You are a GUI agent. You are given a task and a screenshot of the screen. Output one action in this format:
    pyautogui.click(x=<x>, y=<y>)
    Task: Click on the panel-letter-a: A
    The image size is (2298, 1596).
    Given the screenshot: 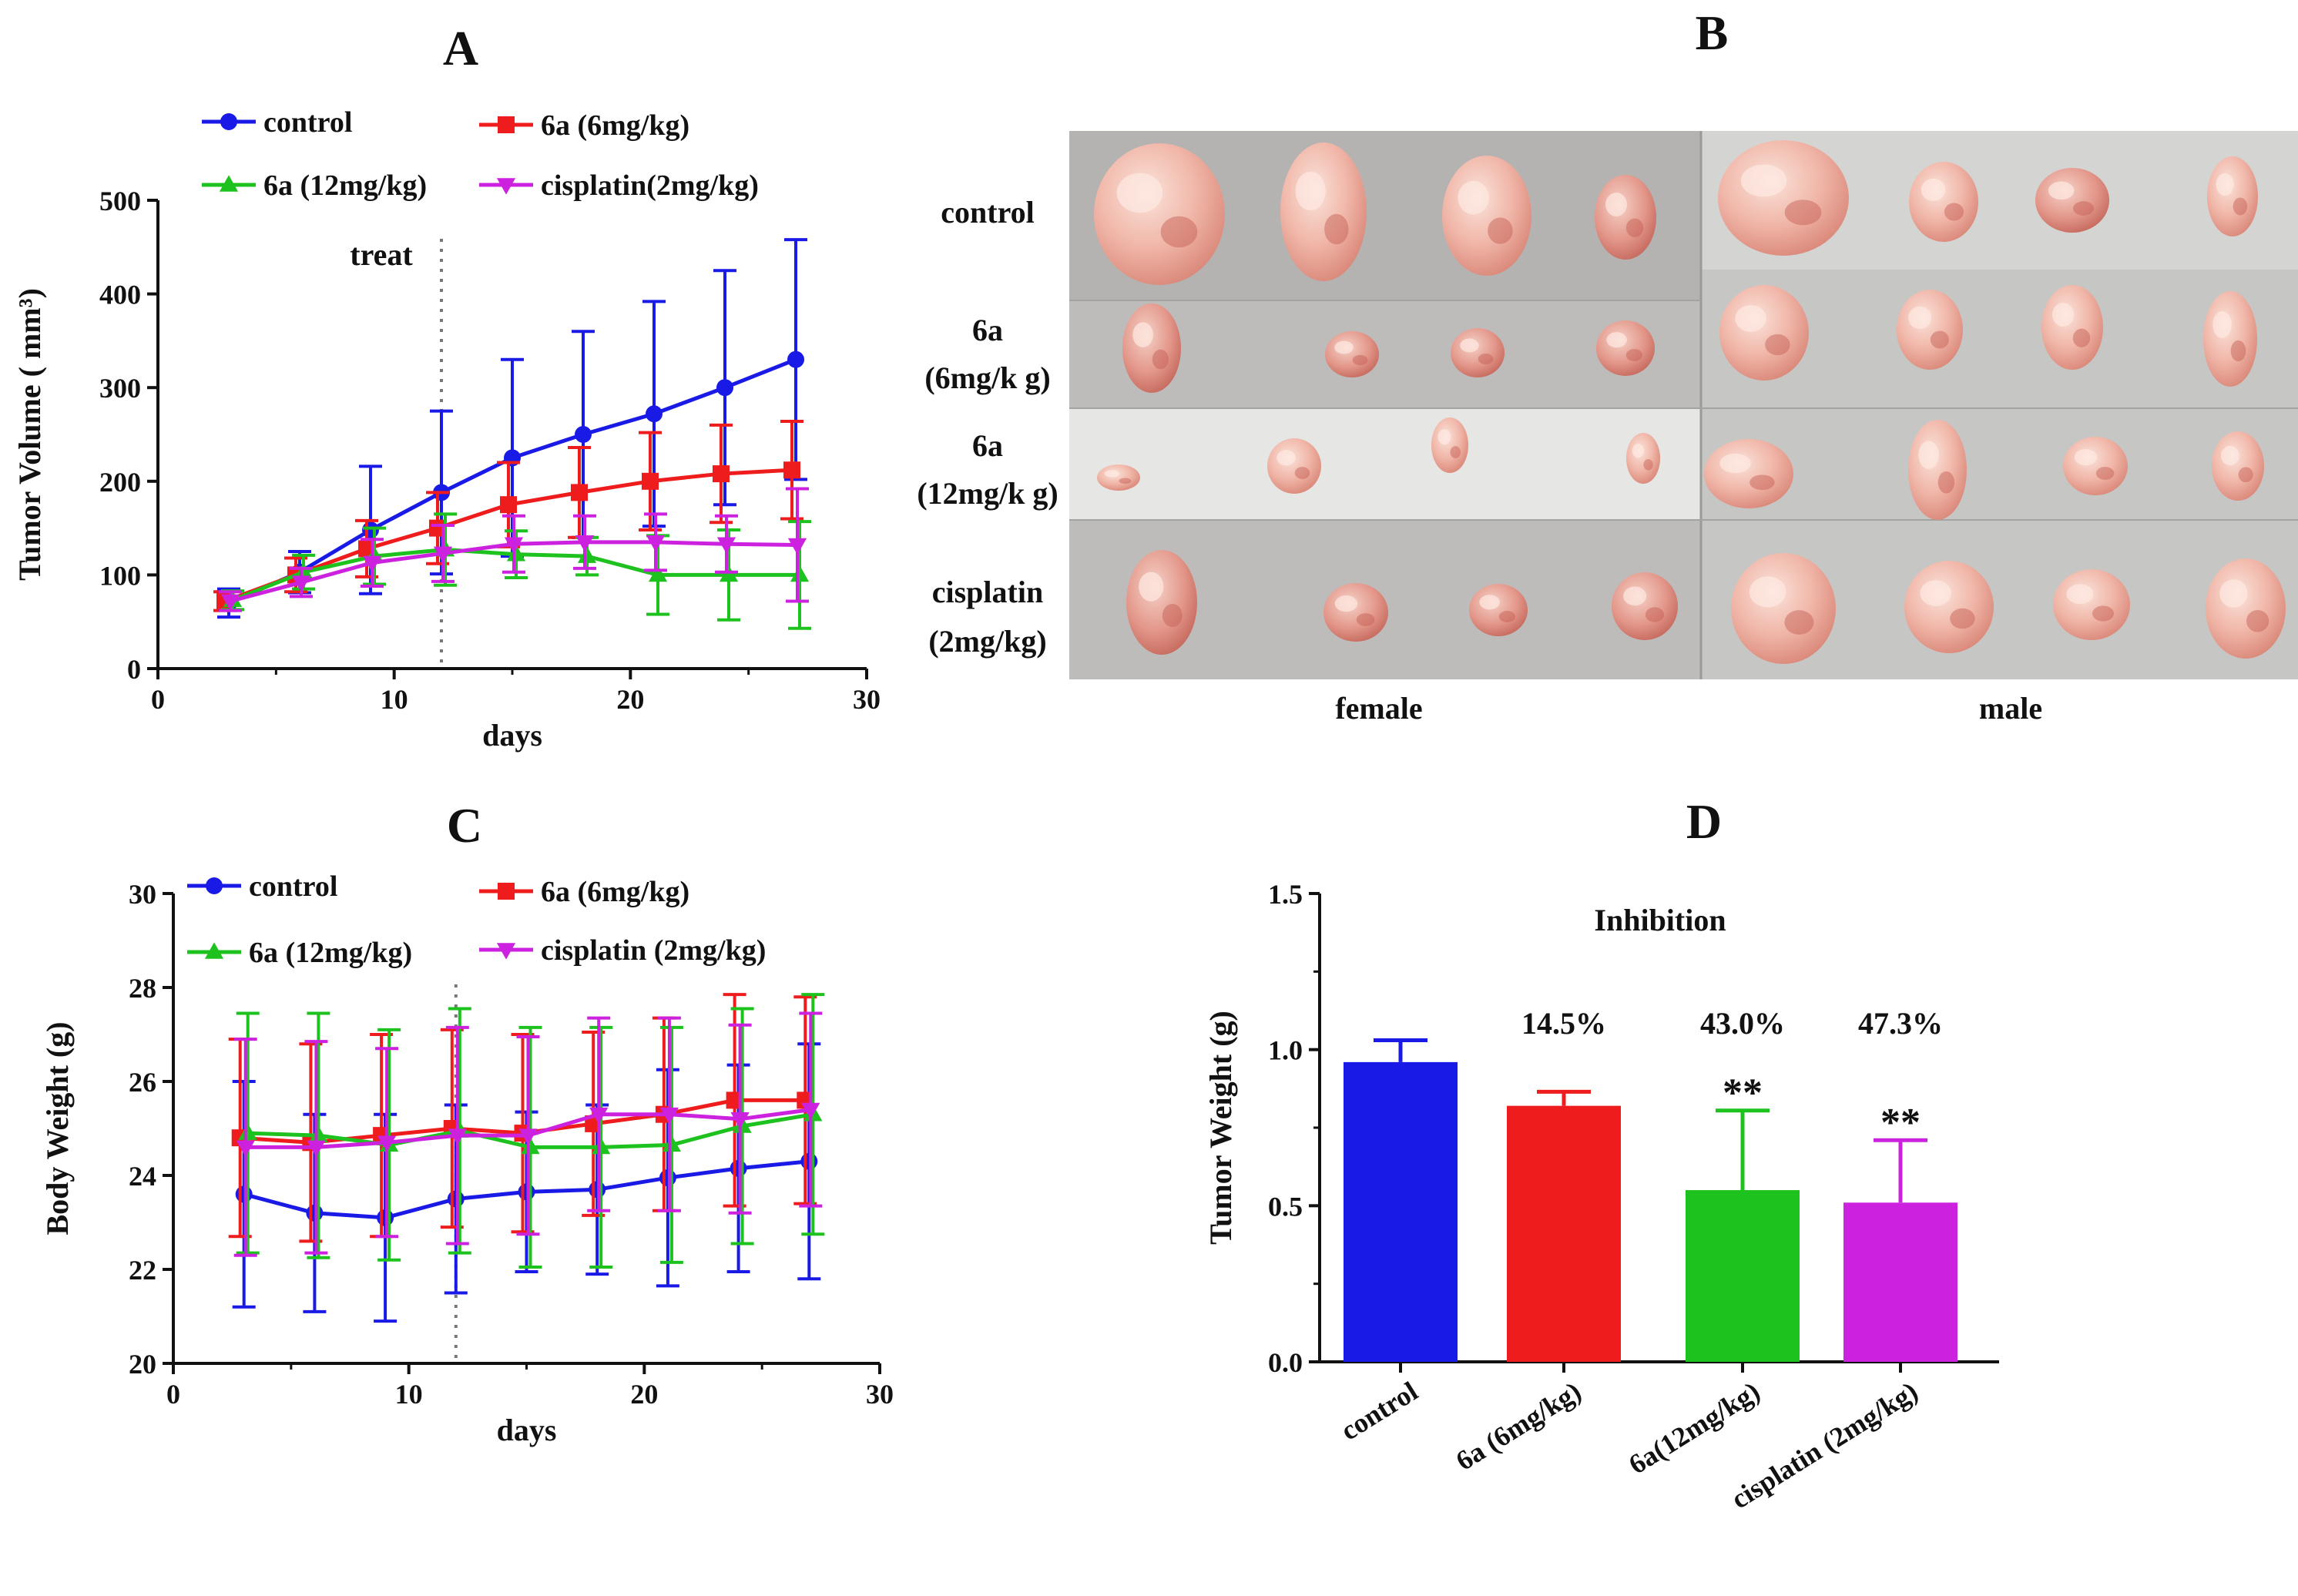 What is the action you would take?
    pyautogui.click(x=461, y=48)
    